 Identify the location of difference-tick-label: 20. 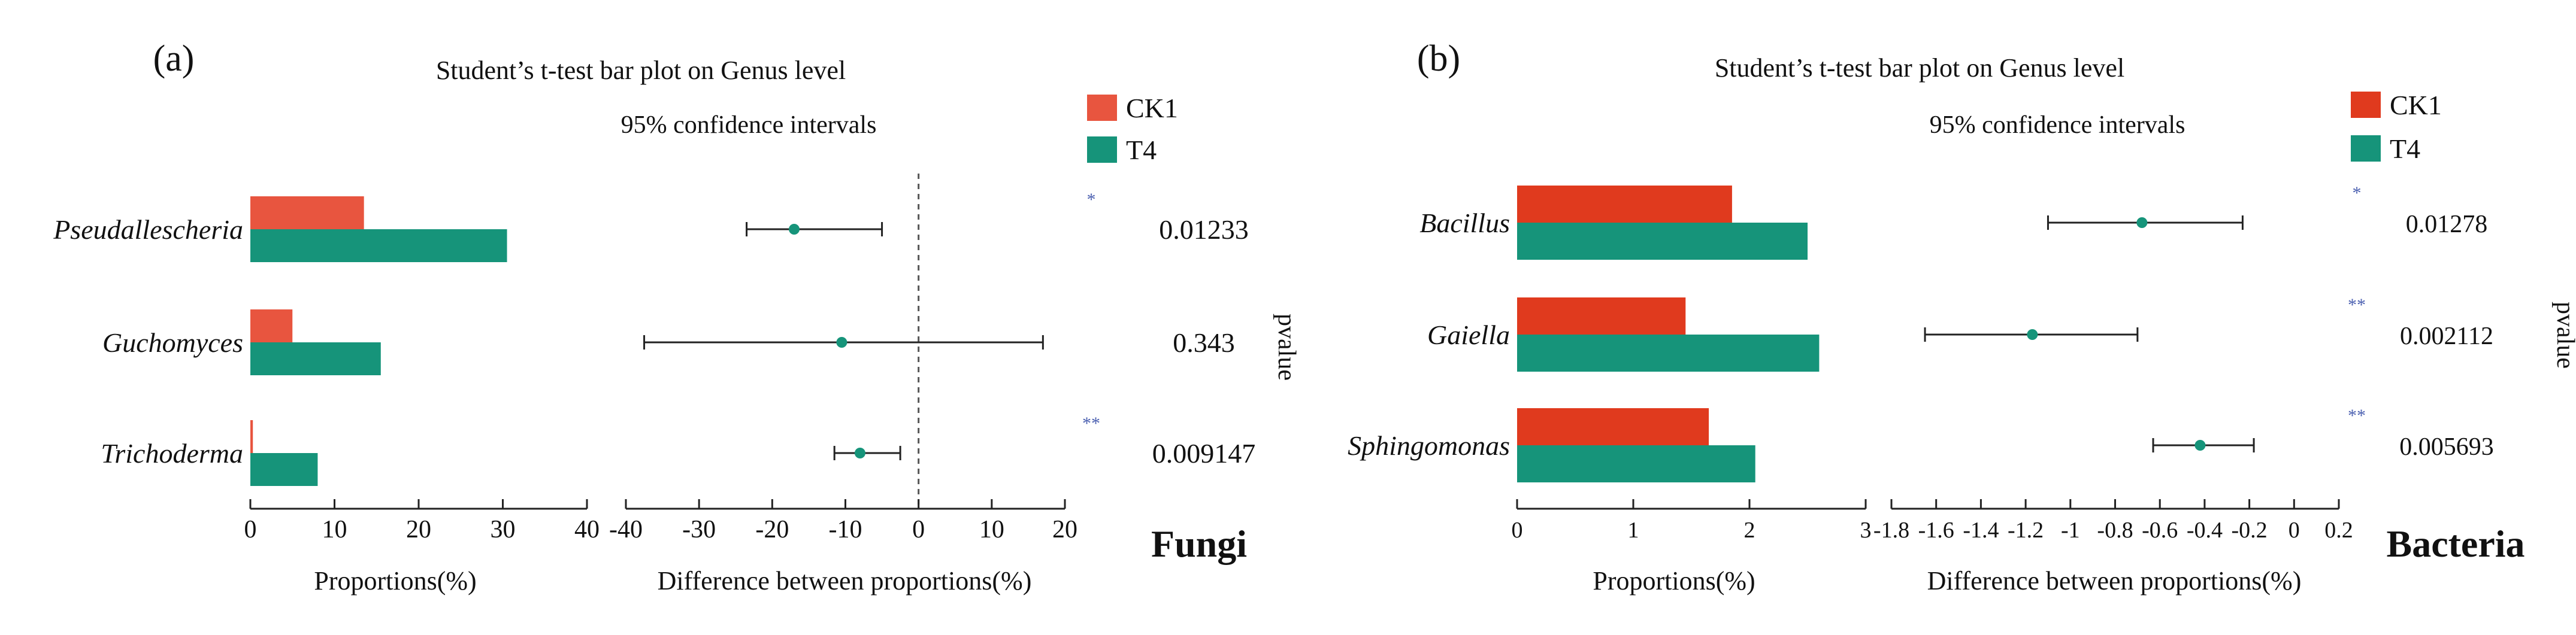
(1064, 529).